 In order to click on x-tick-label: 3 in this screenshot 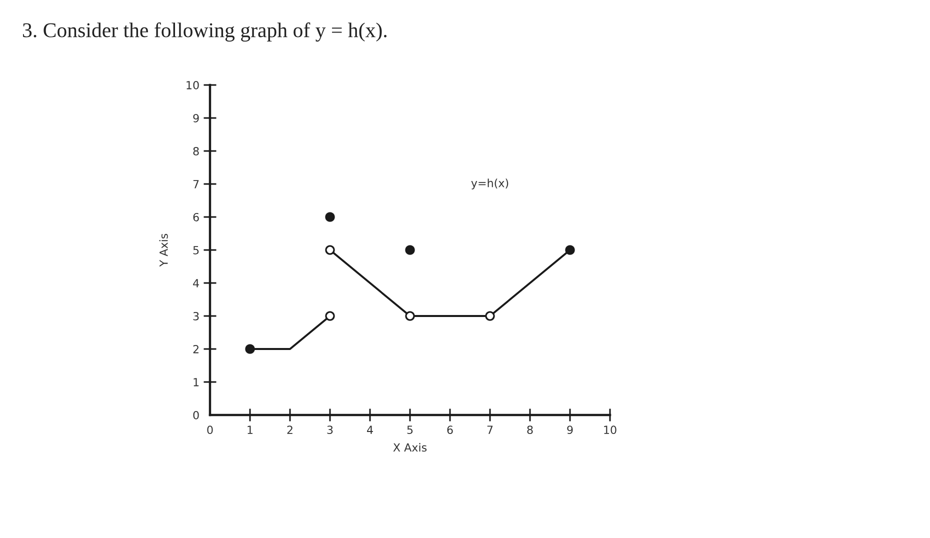, I will do `click(330, 430)`.